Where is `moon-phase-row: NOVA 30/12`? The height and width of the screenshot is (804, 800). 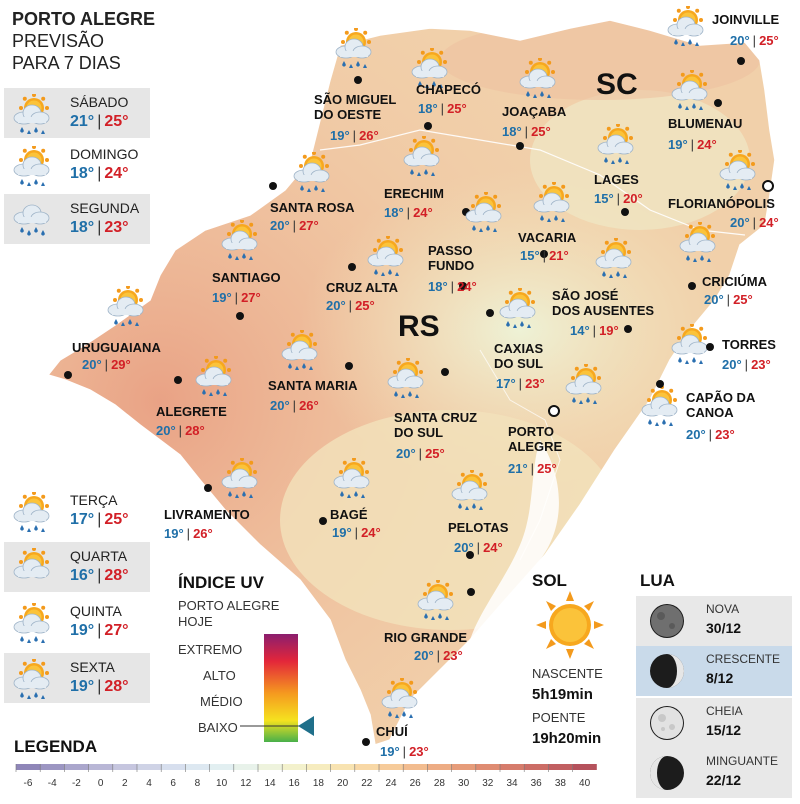 moon-phase-row: NOVA 30/12 is located at coordinates (714, 621).